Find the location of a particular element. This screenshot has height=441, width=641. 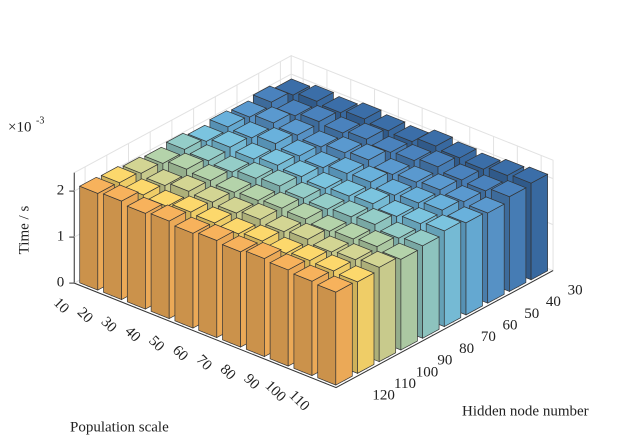

z-axis-label: Time / s is located at coordinates (24, 230).